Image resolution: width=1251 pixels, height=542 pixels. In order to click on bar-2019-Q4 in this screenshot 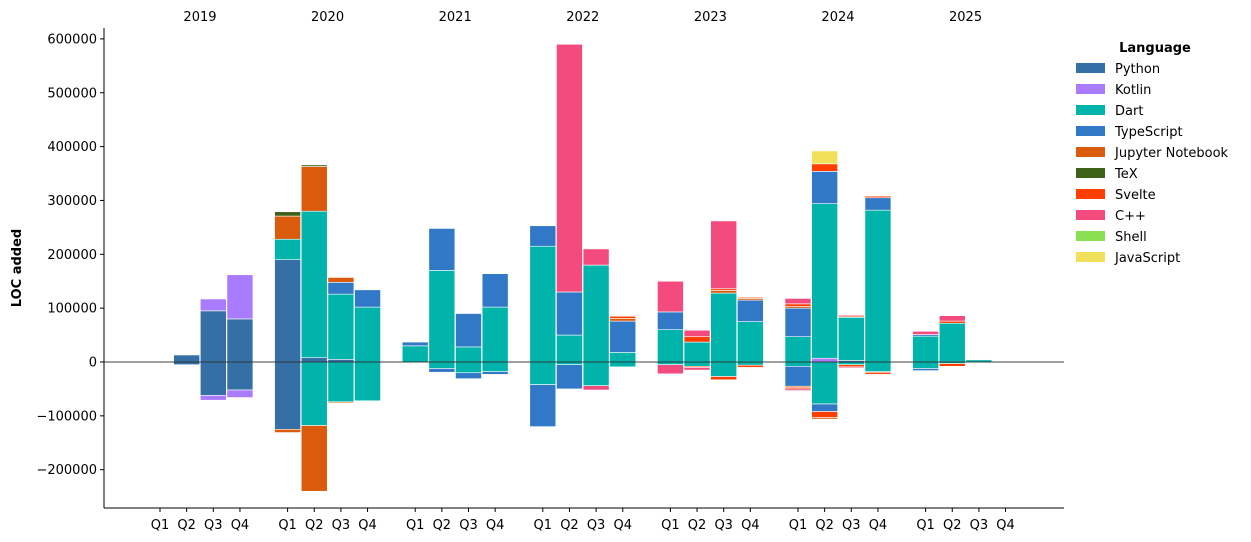, I will do `click(240, 336)`.